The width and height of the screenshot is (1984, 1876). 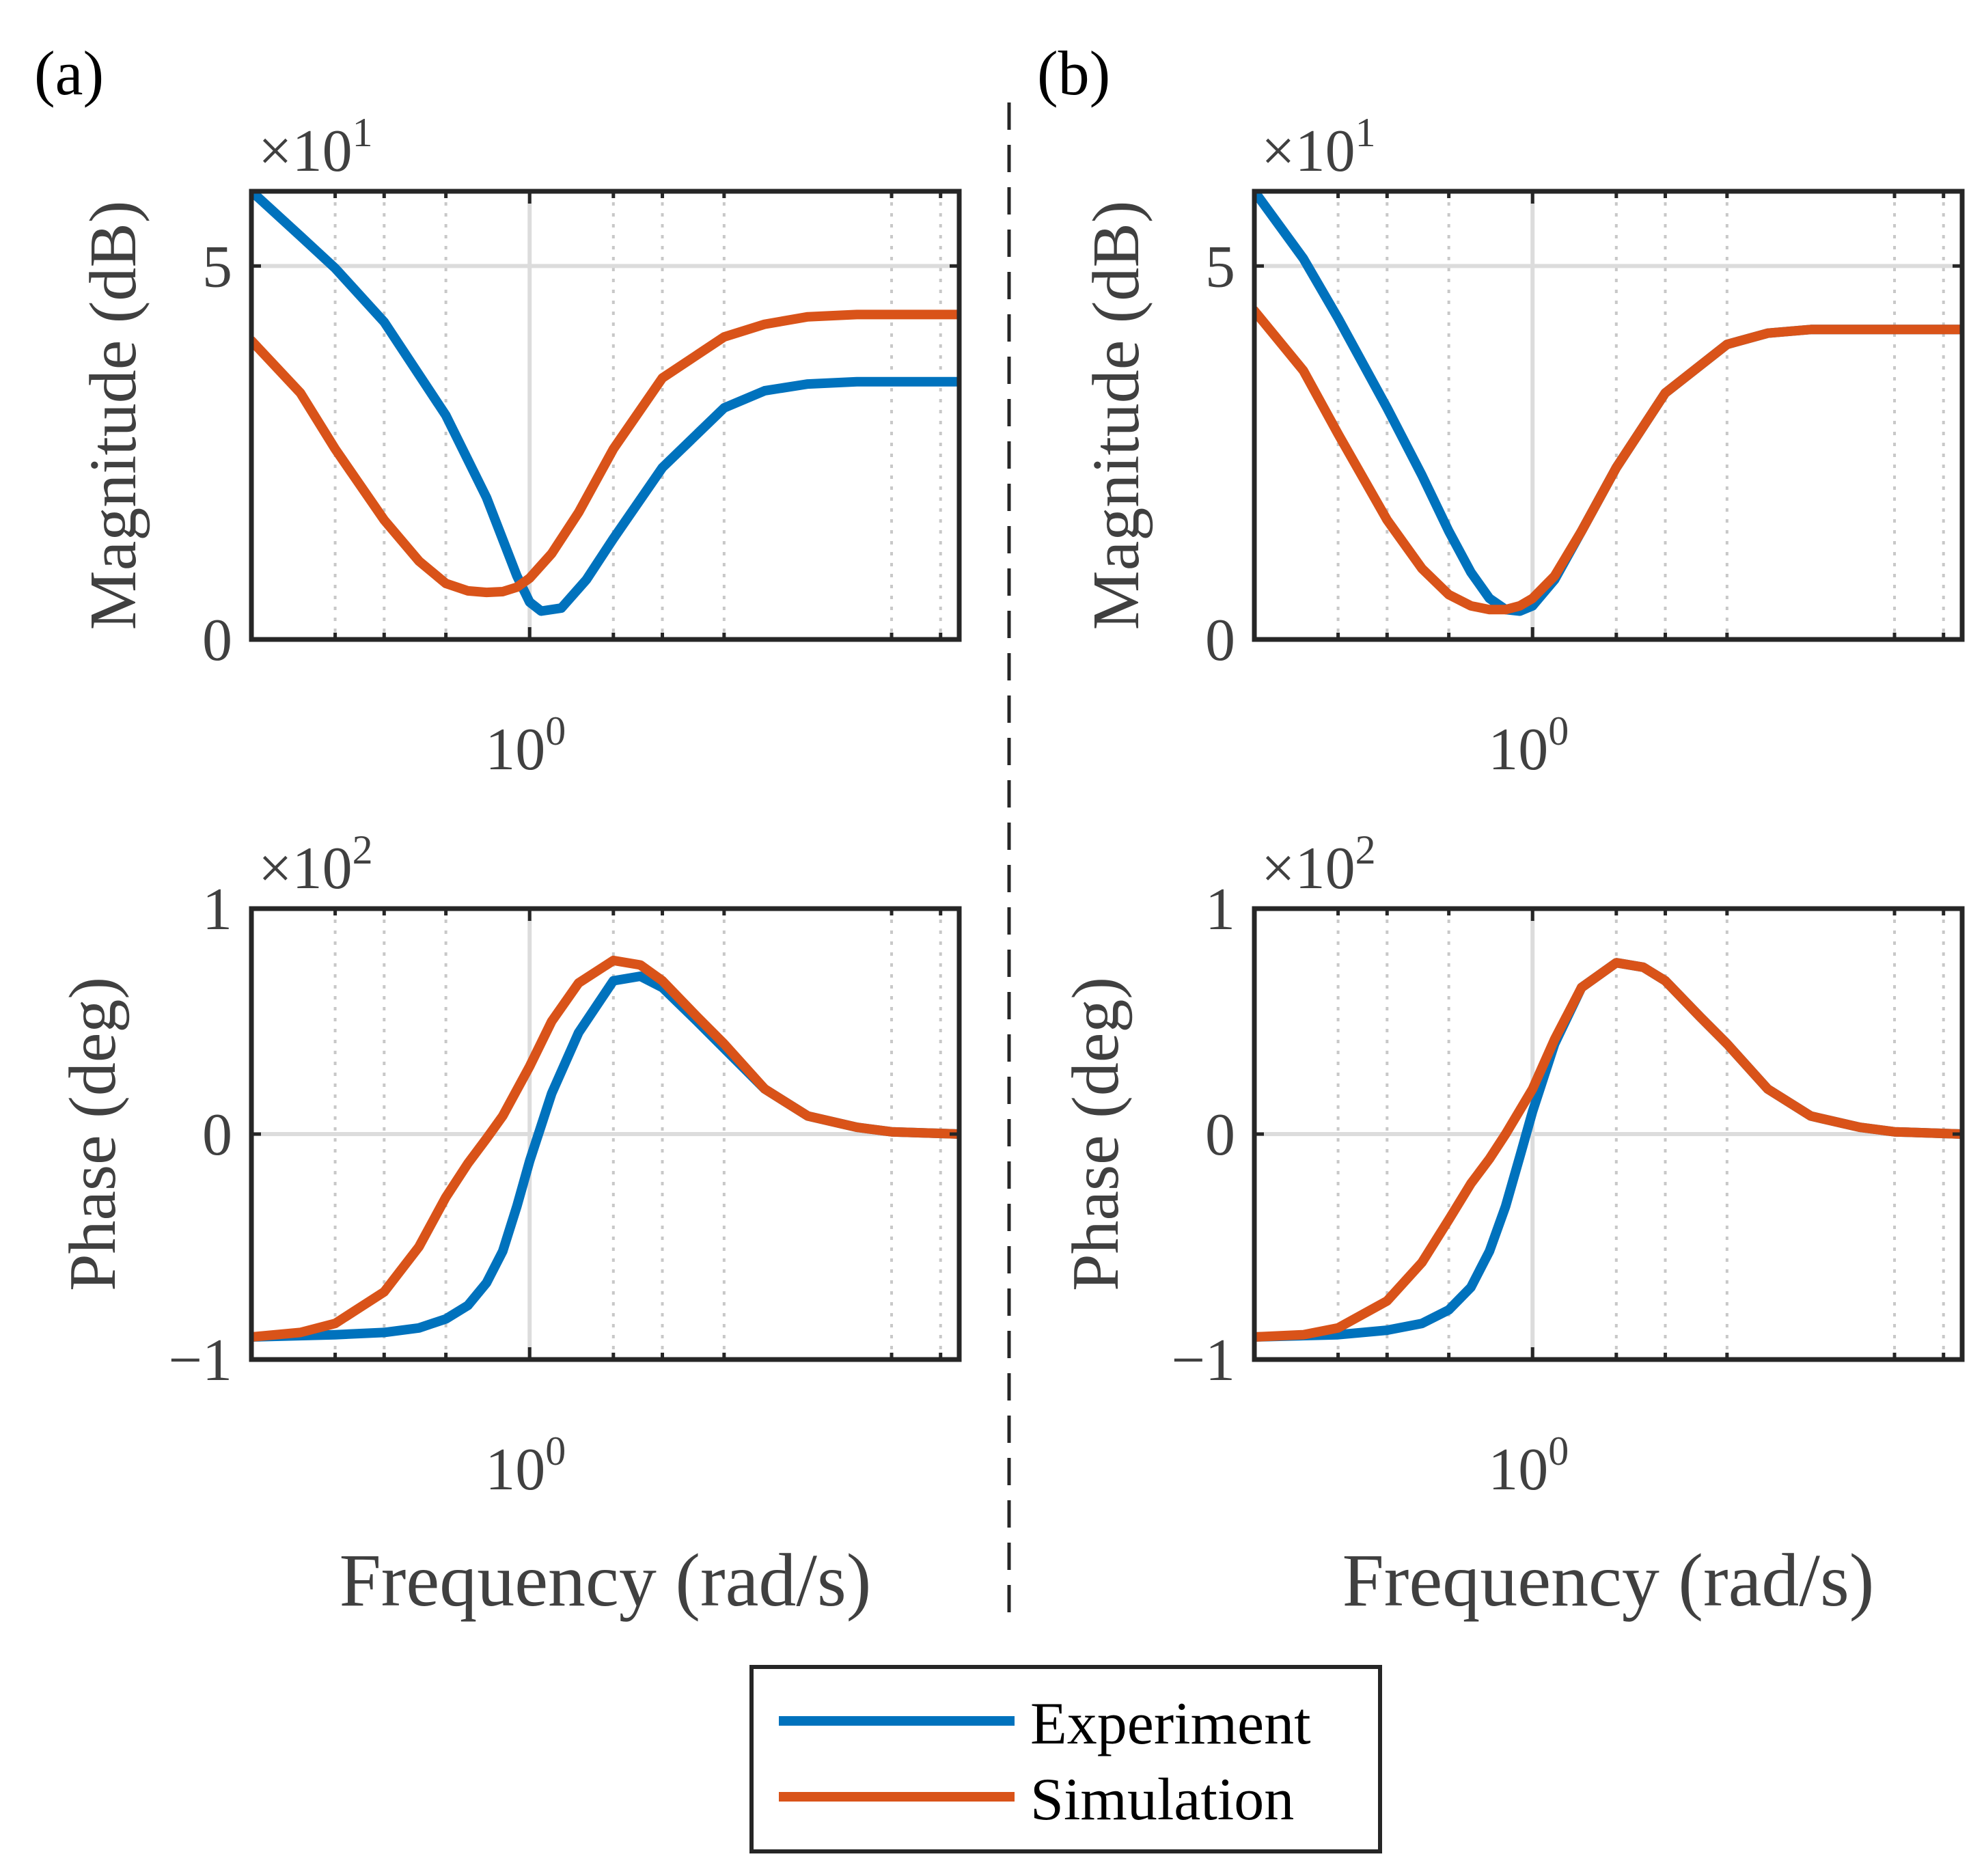 I want to click on legend-box, so click(x=1065, y=1759).